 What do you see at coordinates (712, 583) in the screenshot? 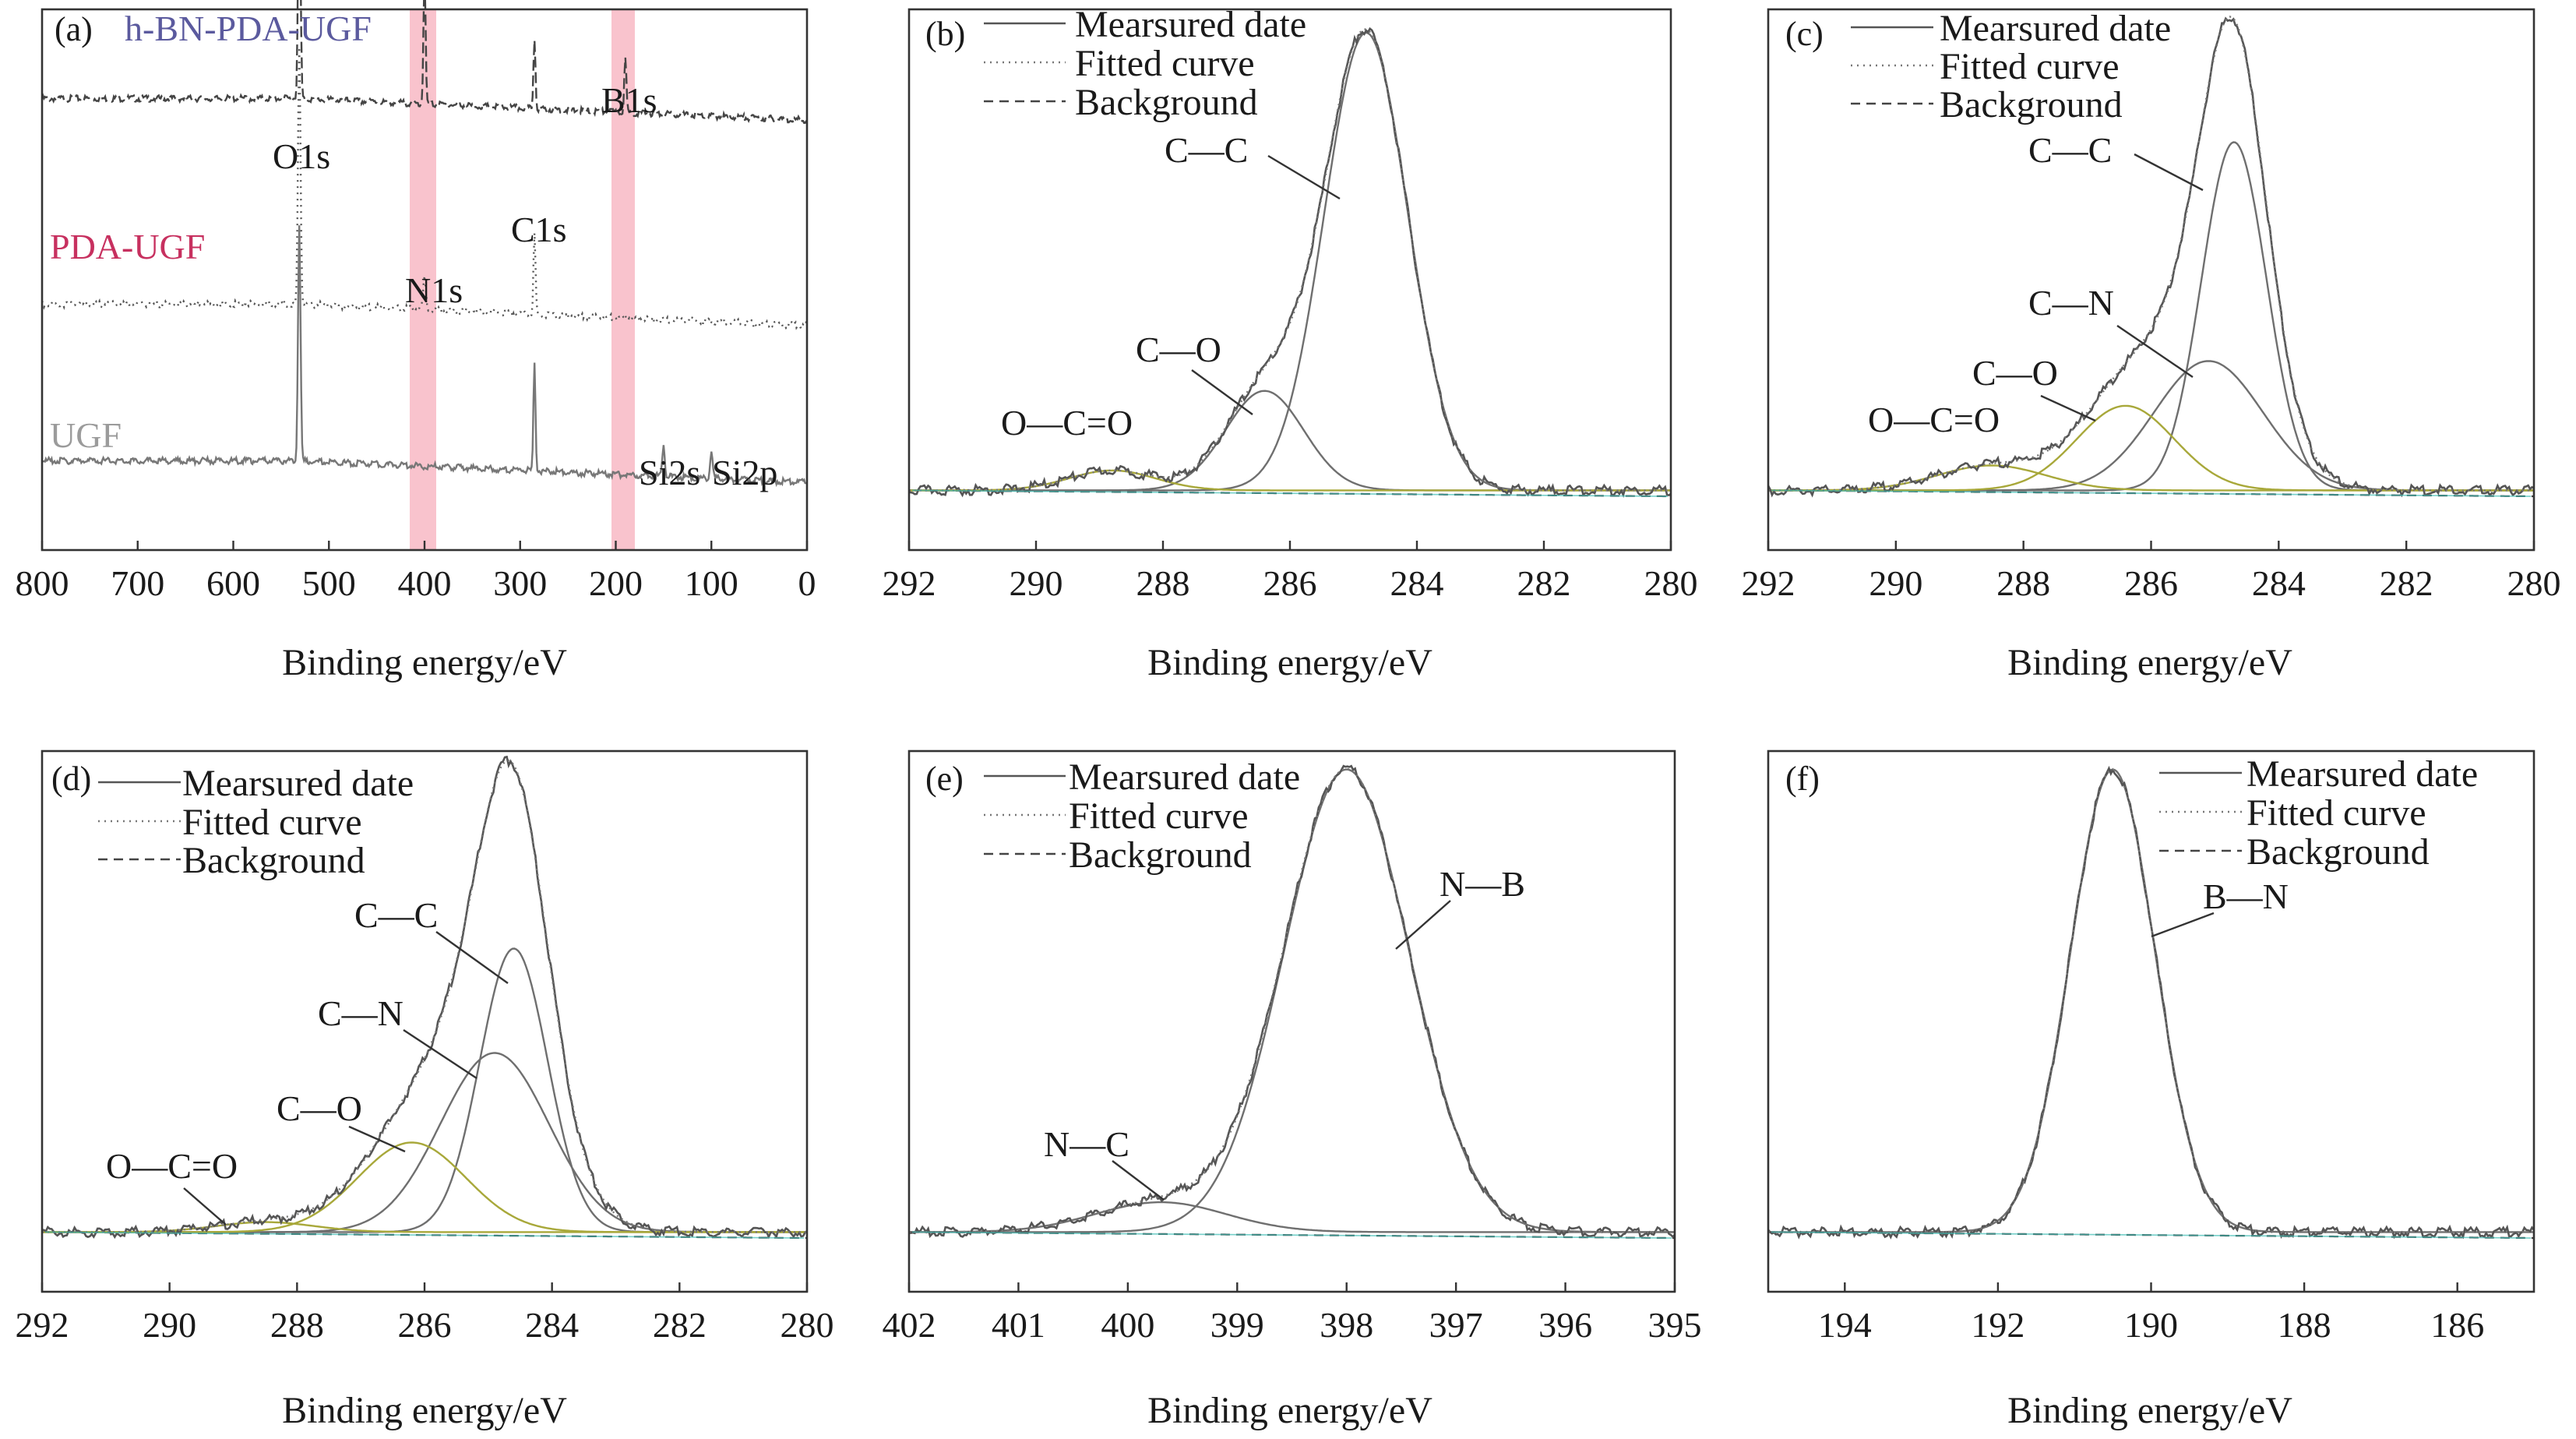
I see `x-tick-label: 100` at bounding box center [712, 583].